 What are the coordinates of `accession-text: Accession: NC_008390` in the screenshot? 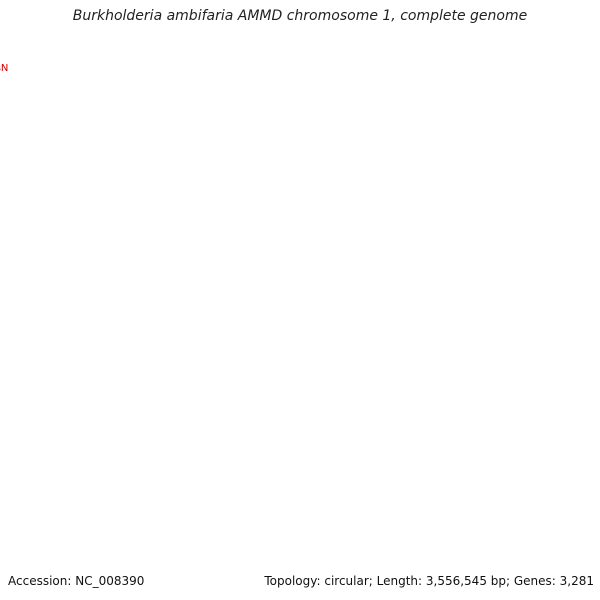 It's located at (76, 581).